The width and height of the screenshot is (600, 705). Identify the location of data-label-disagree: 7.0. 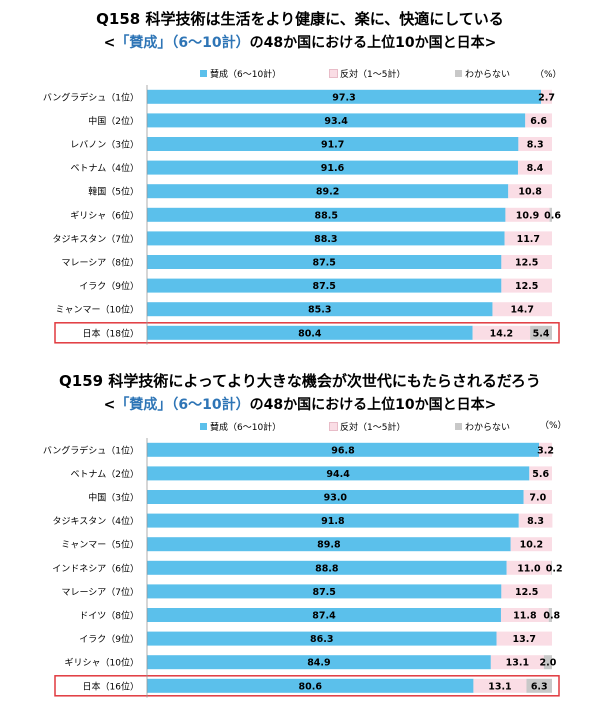
(537, 498).